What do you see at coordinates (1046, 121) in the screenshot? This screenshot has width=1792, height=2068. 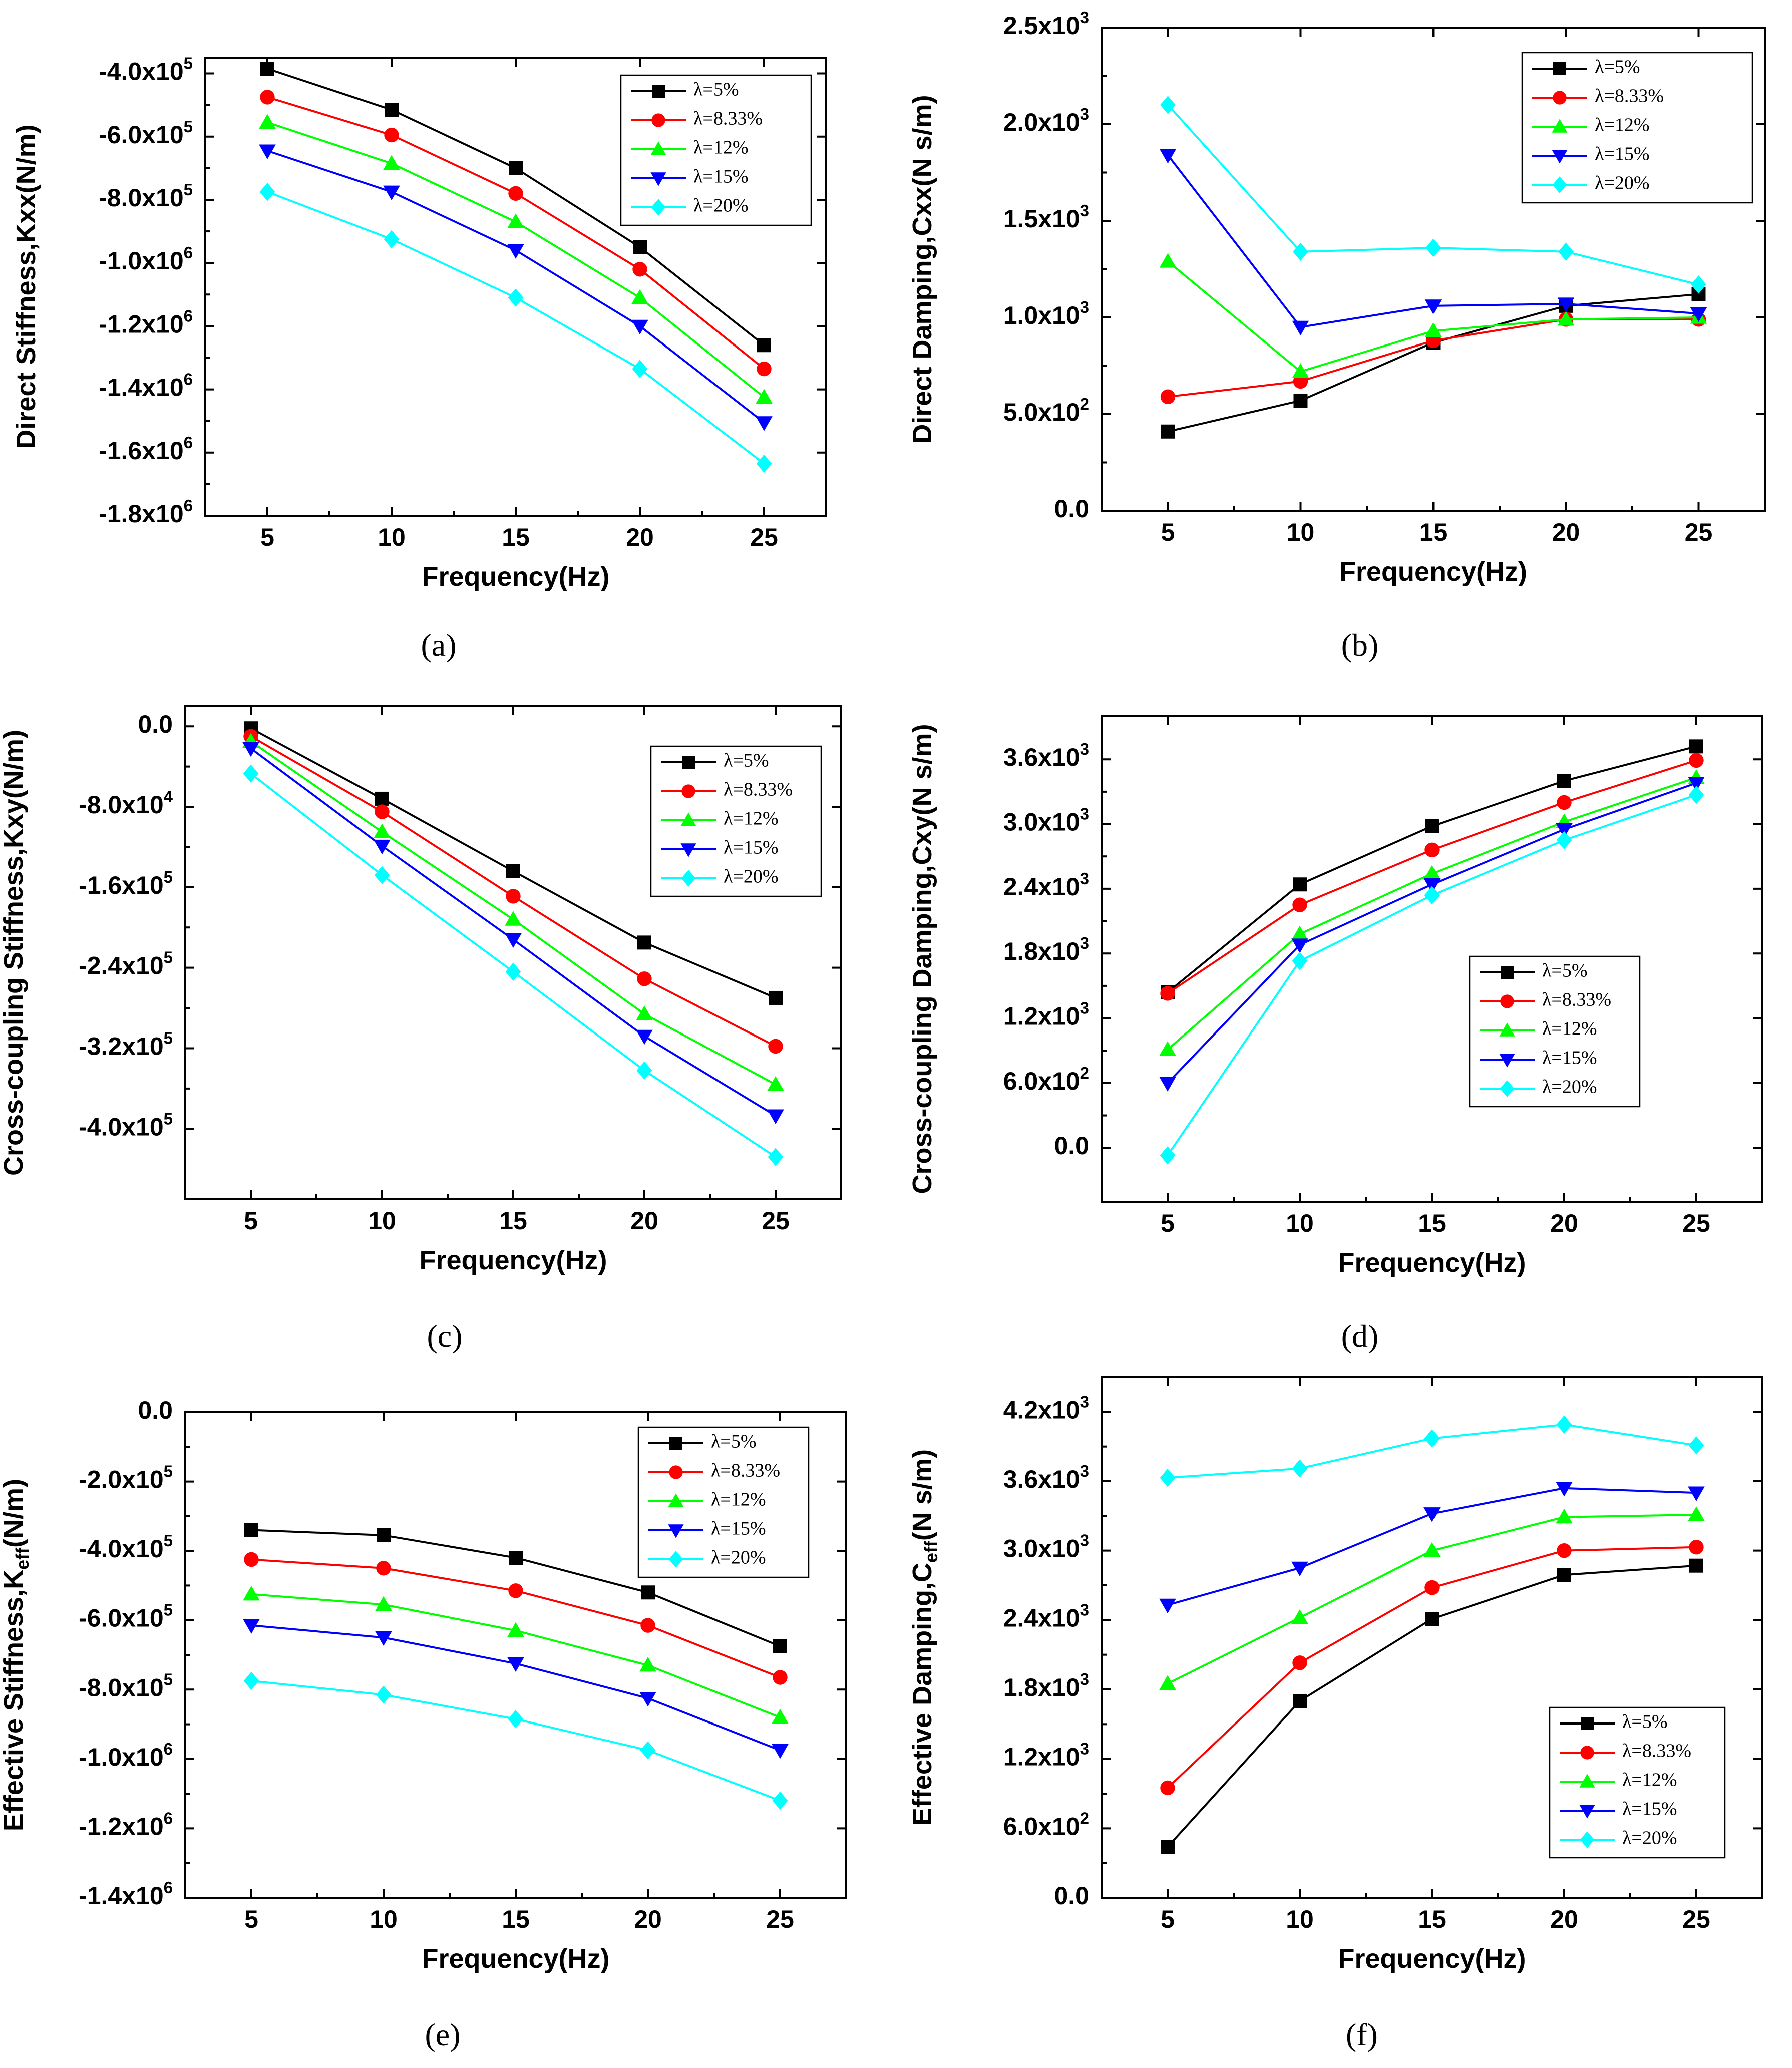 I see `y-tick-label: 2.0x10³` at bounding box center [1046, 121].